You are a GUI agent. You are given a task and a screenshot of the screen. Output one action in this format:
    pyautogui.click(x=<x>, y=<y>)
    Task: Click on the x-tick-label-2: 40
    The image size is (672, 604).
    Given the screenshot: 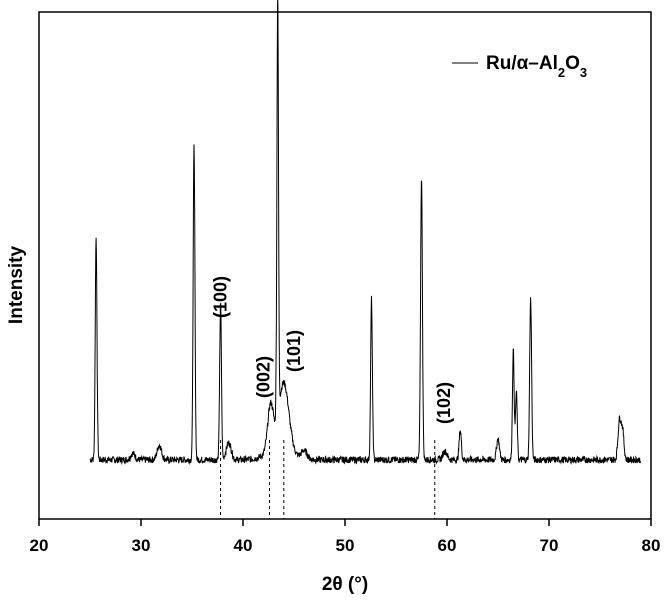 What is the action you would take?
    pyautogui.click(x=243, y=545)
    